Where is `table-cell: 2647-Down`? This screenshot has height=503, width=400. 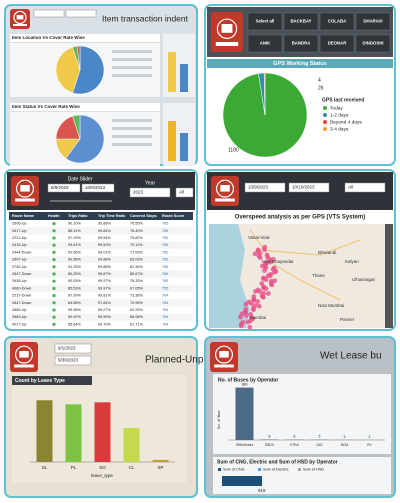 table-cell: 2647-Down is located at coordinates (21, 274).